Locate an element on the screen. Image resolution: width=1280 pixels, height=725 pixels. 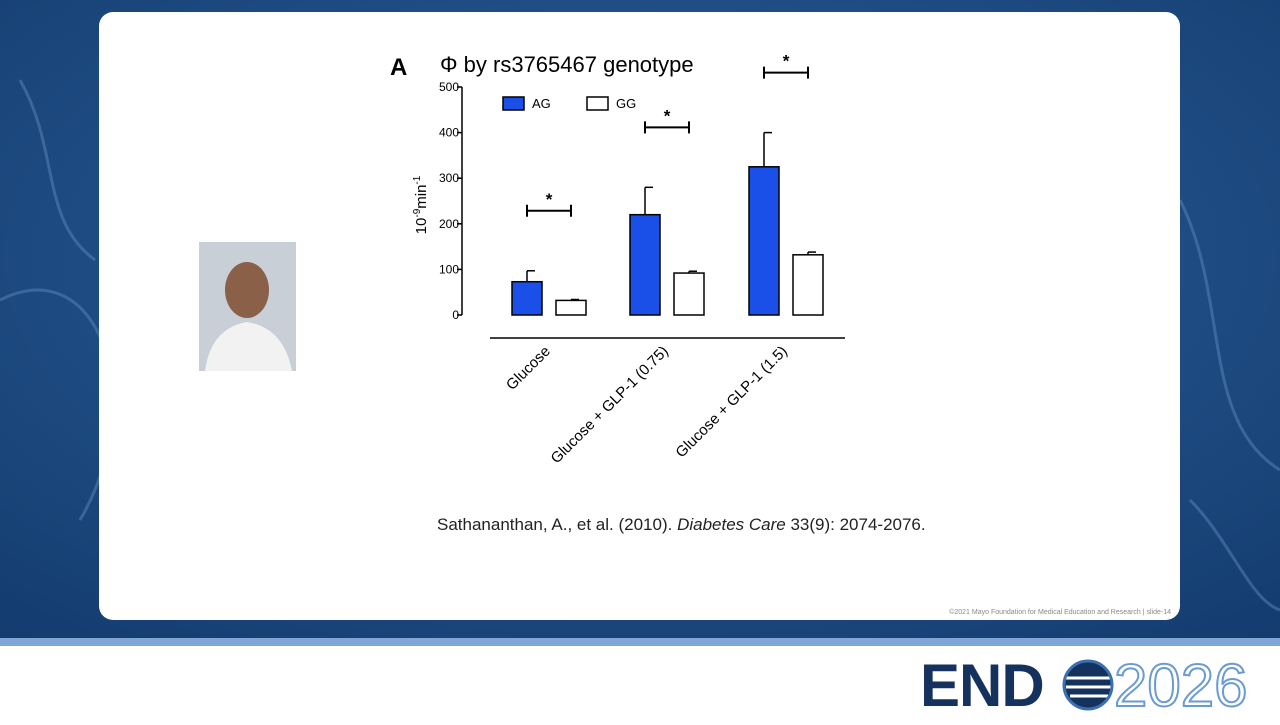
logo-globe is located at coordinates (1088, 685).